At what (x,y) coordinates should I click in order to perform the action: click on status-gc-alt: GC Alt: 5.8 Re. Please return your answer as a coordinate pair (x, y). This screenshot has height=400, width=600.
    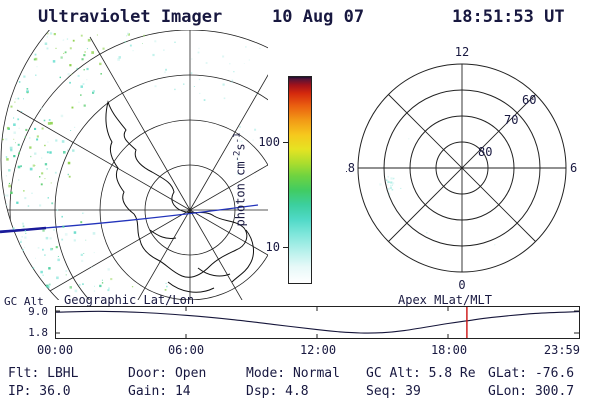
    Looking at the image, I should click on (421, 373).